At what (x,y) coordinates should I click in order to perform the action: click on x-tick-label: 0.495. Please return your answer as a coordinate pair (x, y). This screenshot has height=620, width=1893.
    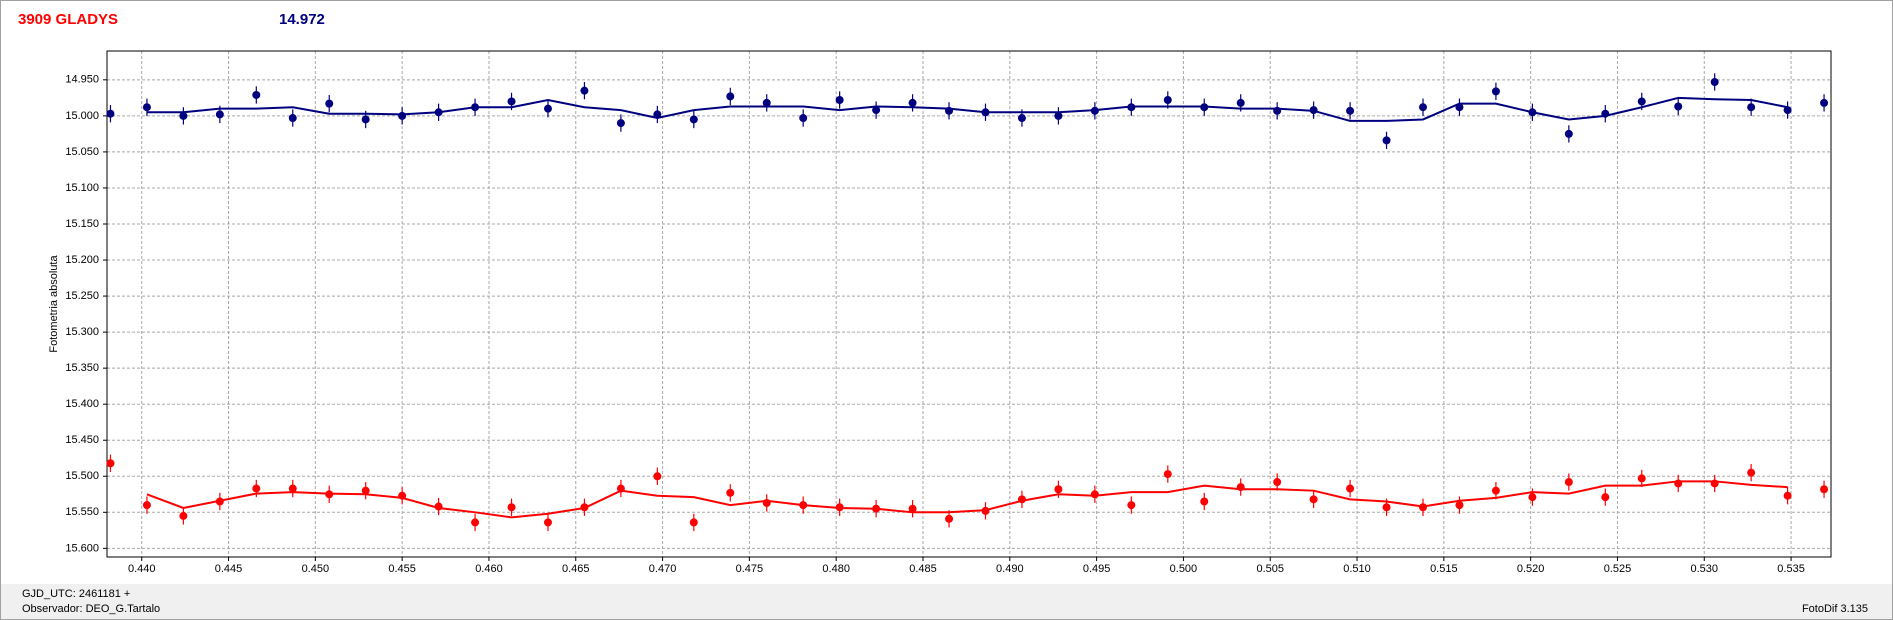
    Looking at the image, I should click on (1097, 569).